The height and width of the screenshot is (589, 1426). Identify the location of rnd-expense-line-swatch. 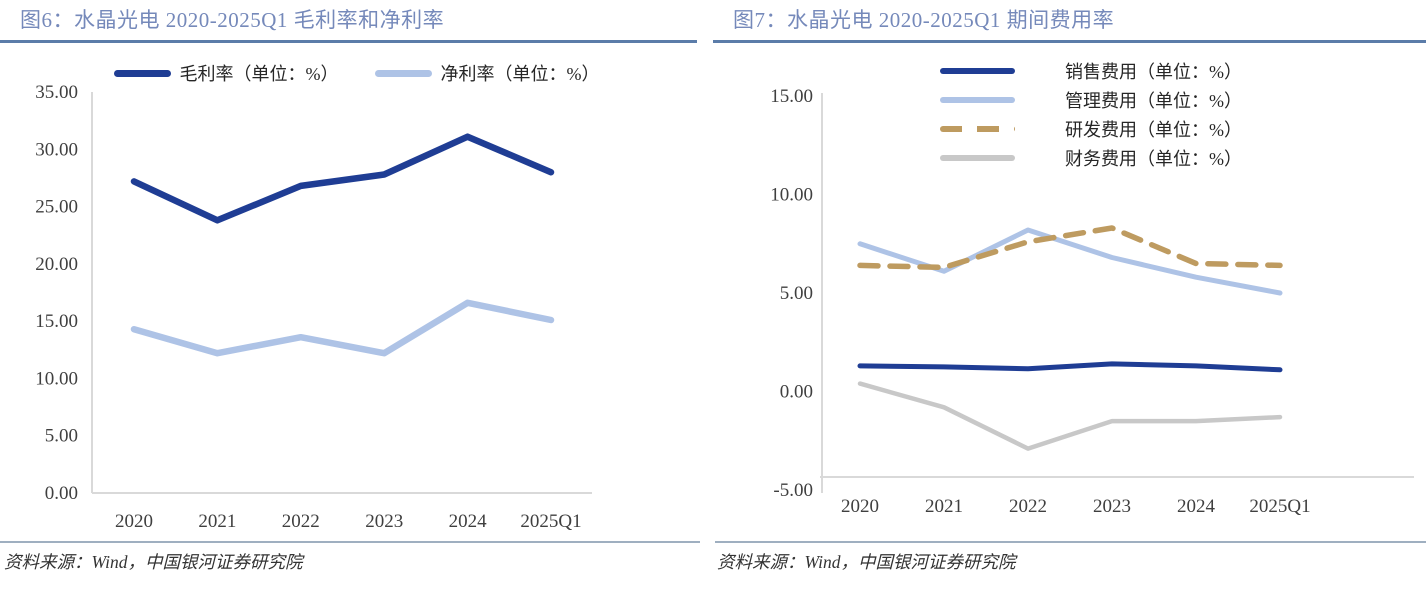
(977, 128).